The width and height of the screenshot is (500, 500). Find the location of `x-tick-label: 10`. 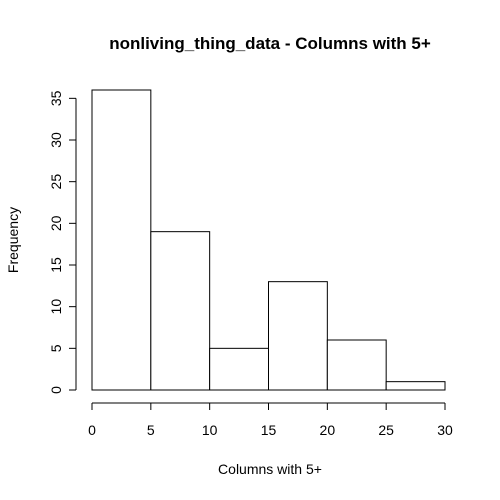

x-tick-label: 10 is located at coordinates (210, 430).